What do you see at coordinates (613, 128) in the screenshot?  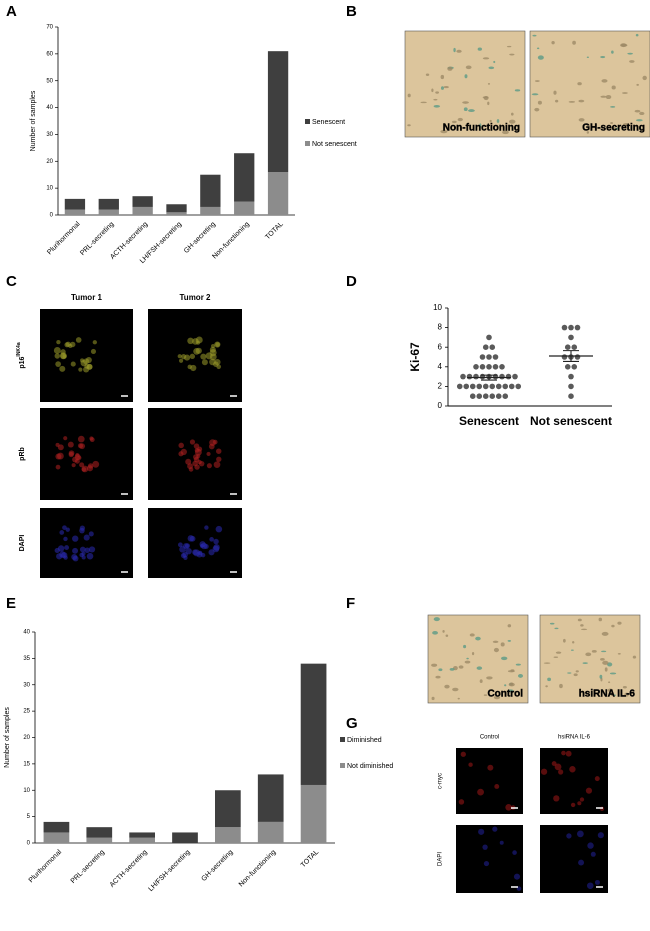 I see `image-label: GH-secreting` at bounding box center [613, 128].